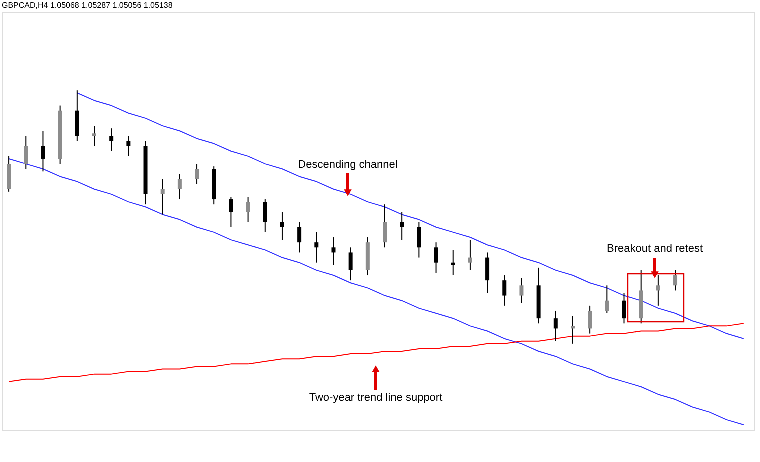  Describe the element at coordinates (88, 5) in the screenshot. I see `chart-title: GBPCAD,H4 1.05068 1.05287 1.05056 1.05138` at that location.